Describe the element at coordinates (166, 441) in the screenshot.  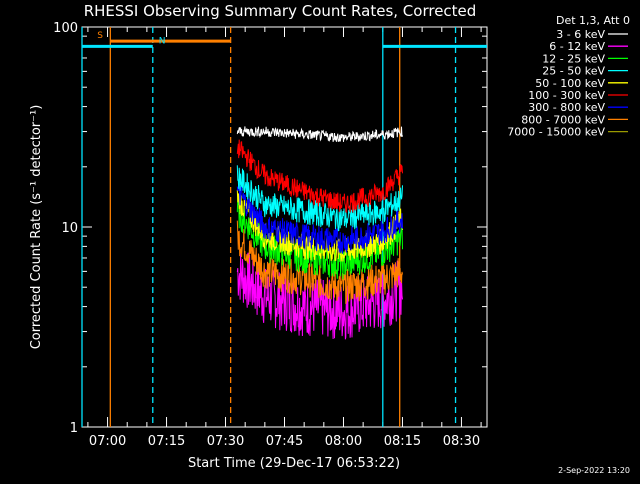
I see `x-tick-label: 07:15` at that location.